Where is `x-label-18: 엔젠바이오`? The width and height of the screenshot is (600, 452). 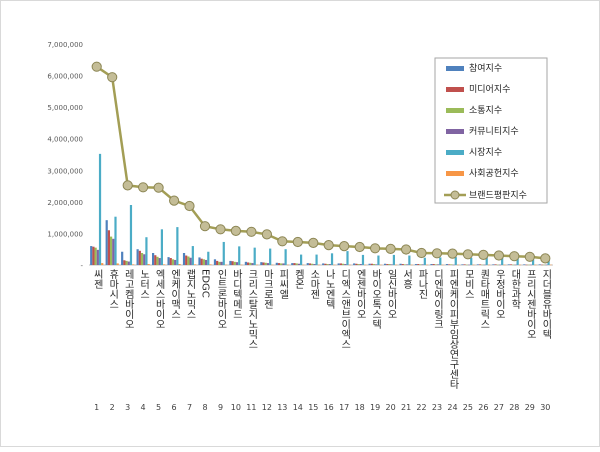 x-label-18: 엔젠바이오 is located at coordinates (360, 294).